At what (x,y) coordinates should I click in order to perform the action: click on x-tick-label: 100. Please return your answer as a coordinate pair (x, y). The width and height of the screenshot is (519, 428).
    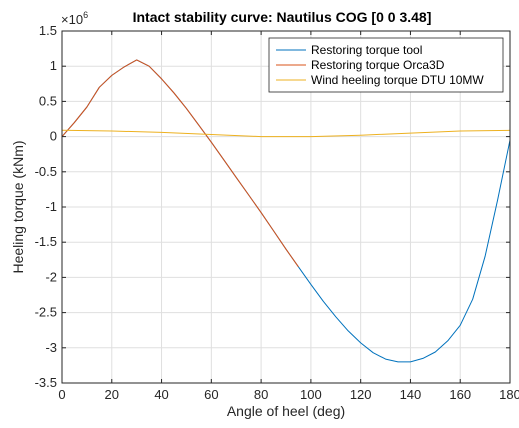
    Looking at the image, I should click on (311, 394).